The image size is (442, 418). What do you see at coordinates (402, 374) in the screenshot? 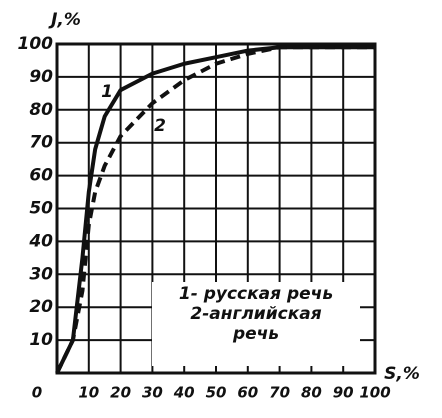
I see `x-axis-label: S,%` at bounding box center [402, 374].